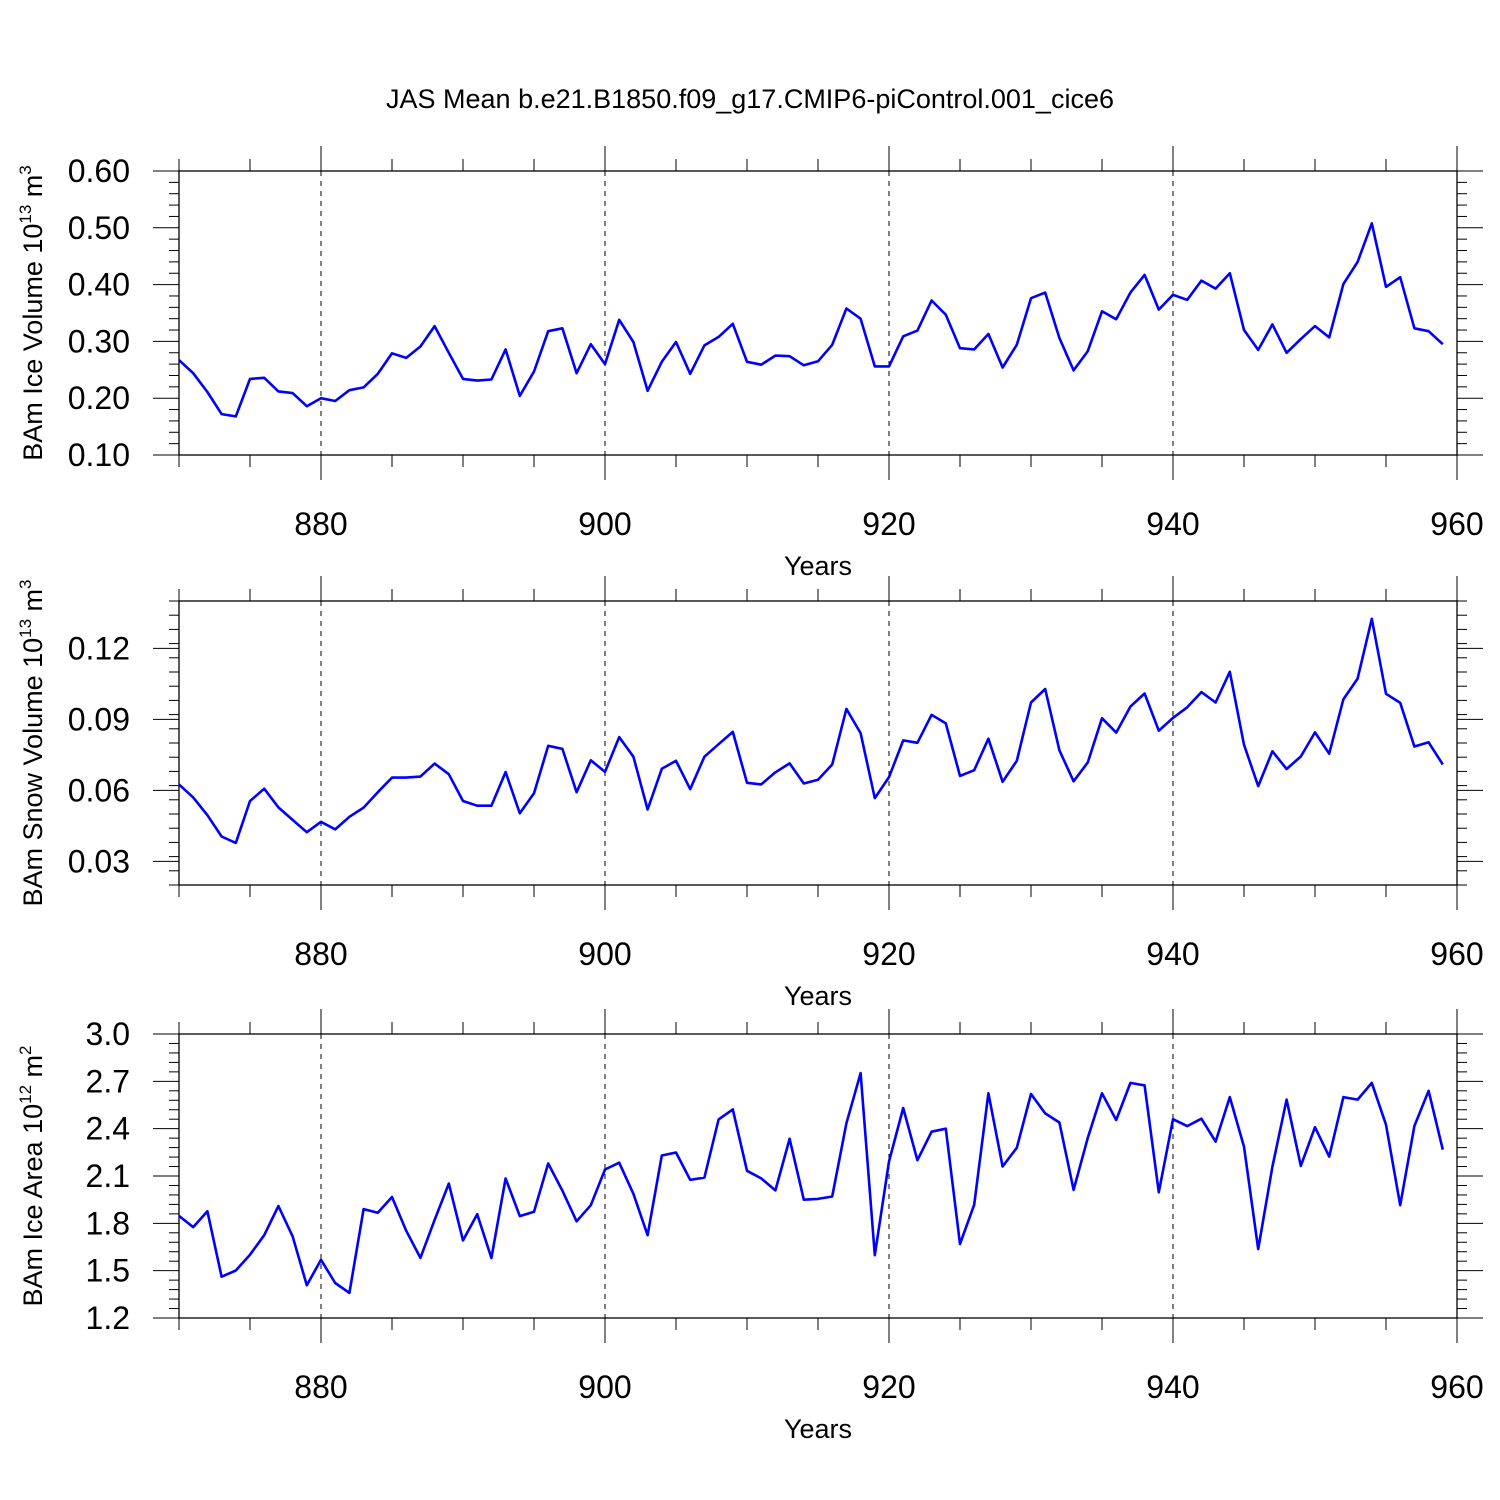  Describe the element at coordinates (108, 1318) in the screenshot. I see `y-tick-label: 1.2` at that location.